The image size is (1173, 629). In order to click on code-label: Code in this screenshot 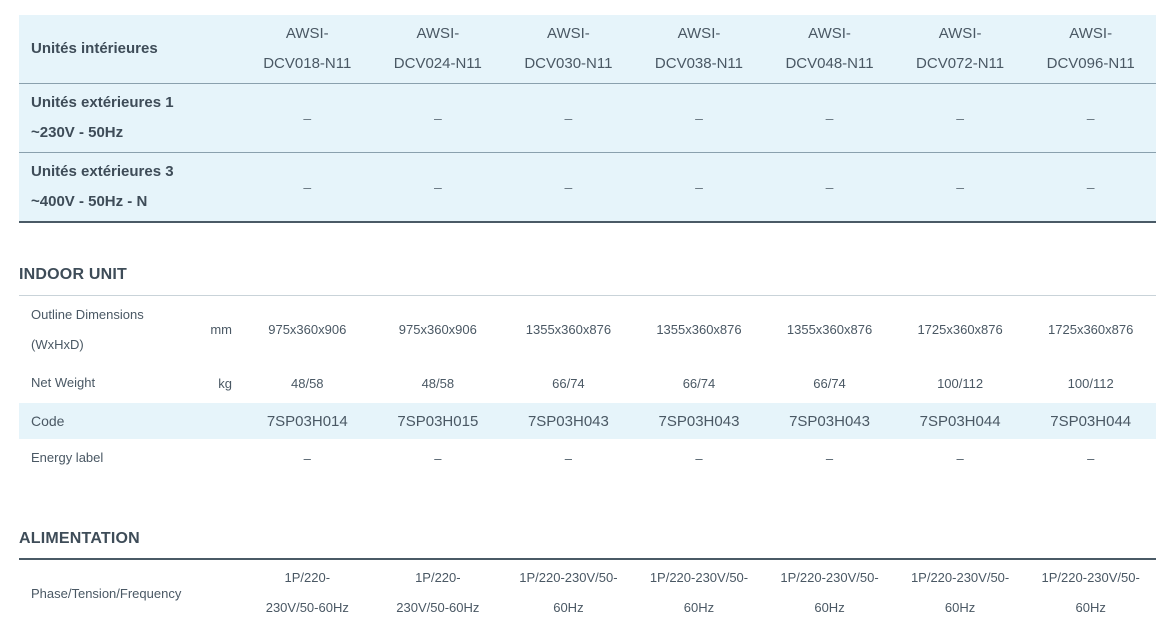, I will do `click(112, 421)`.